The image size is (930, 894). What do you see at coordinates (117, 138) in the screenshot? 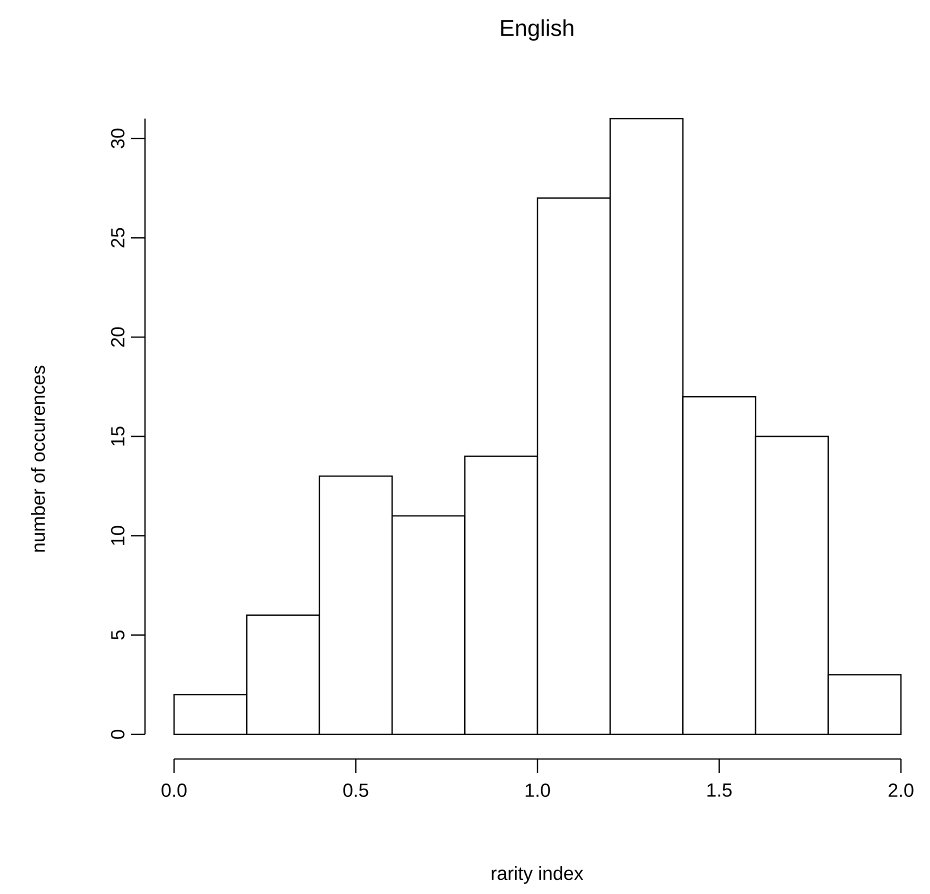
I see `y-tick-label: 30` at bounding box center [117, 138].